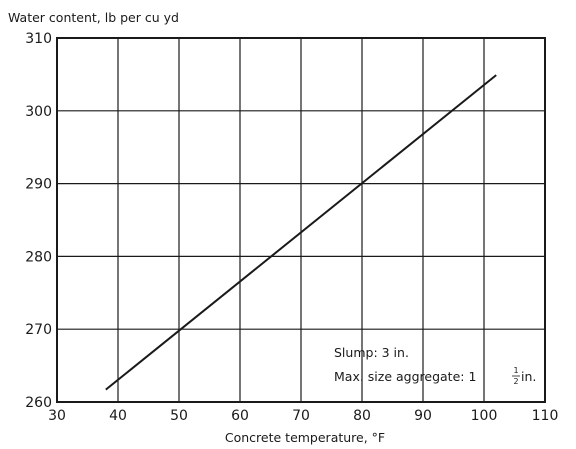  I want to click on x-tick-labels: 30 40 50 60 70 80 90 100 110, so click(303, 416).